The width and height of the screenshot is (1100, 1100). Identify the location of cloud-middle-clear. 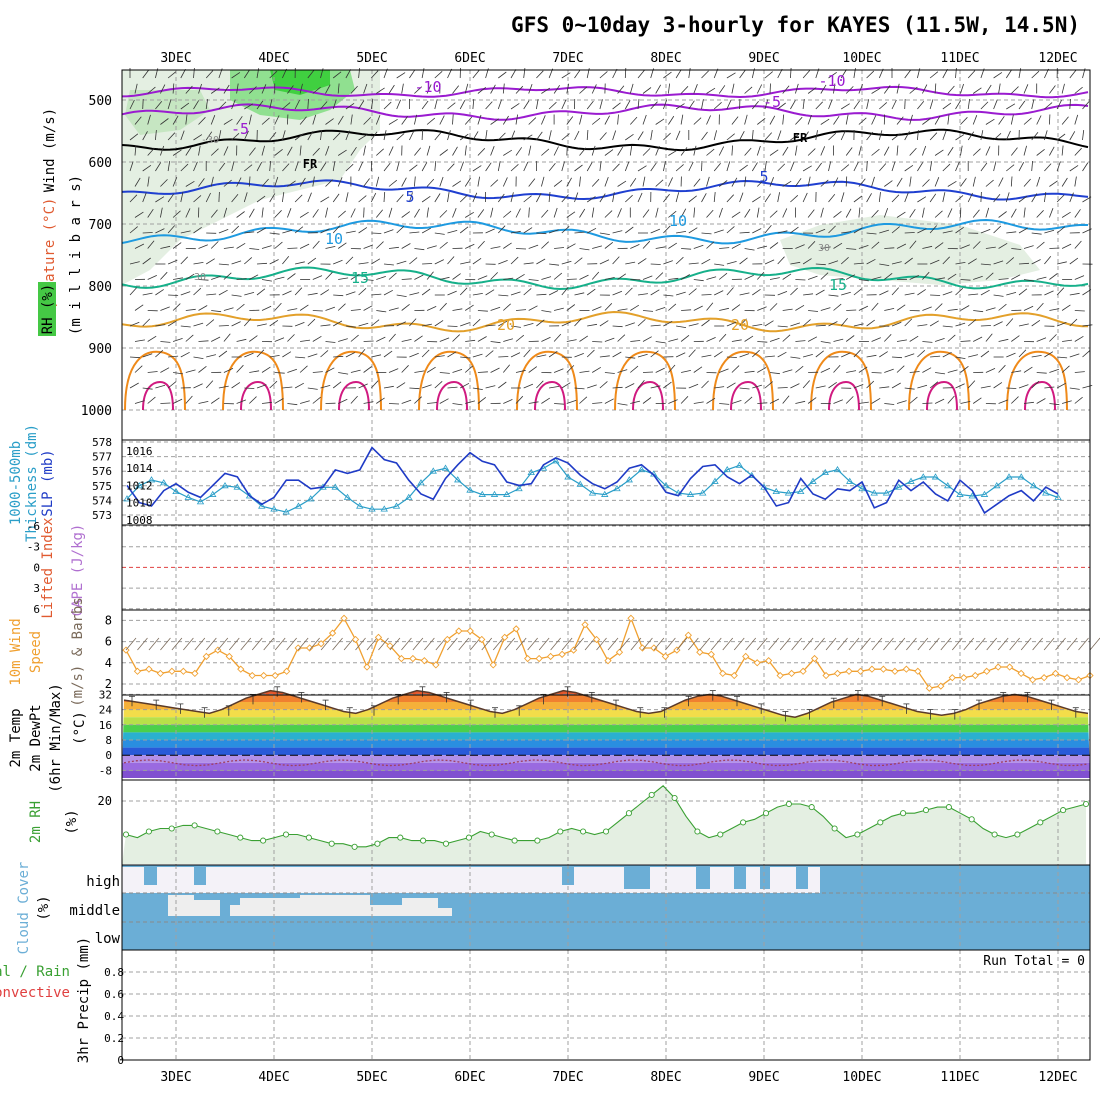
(181, 905).